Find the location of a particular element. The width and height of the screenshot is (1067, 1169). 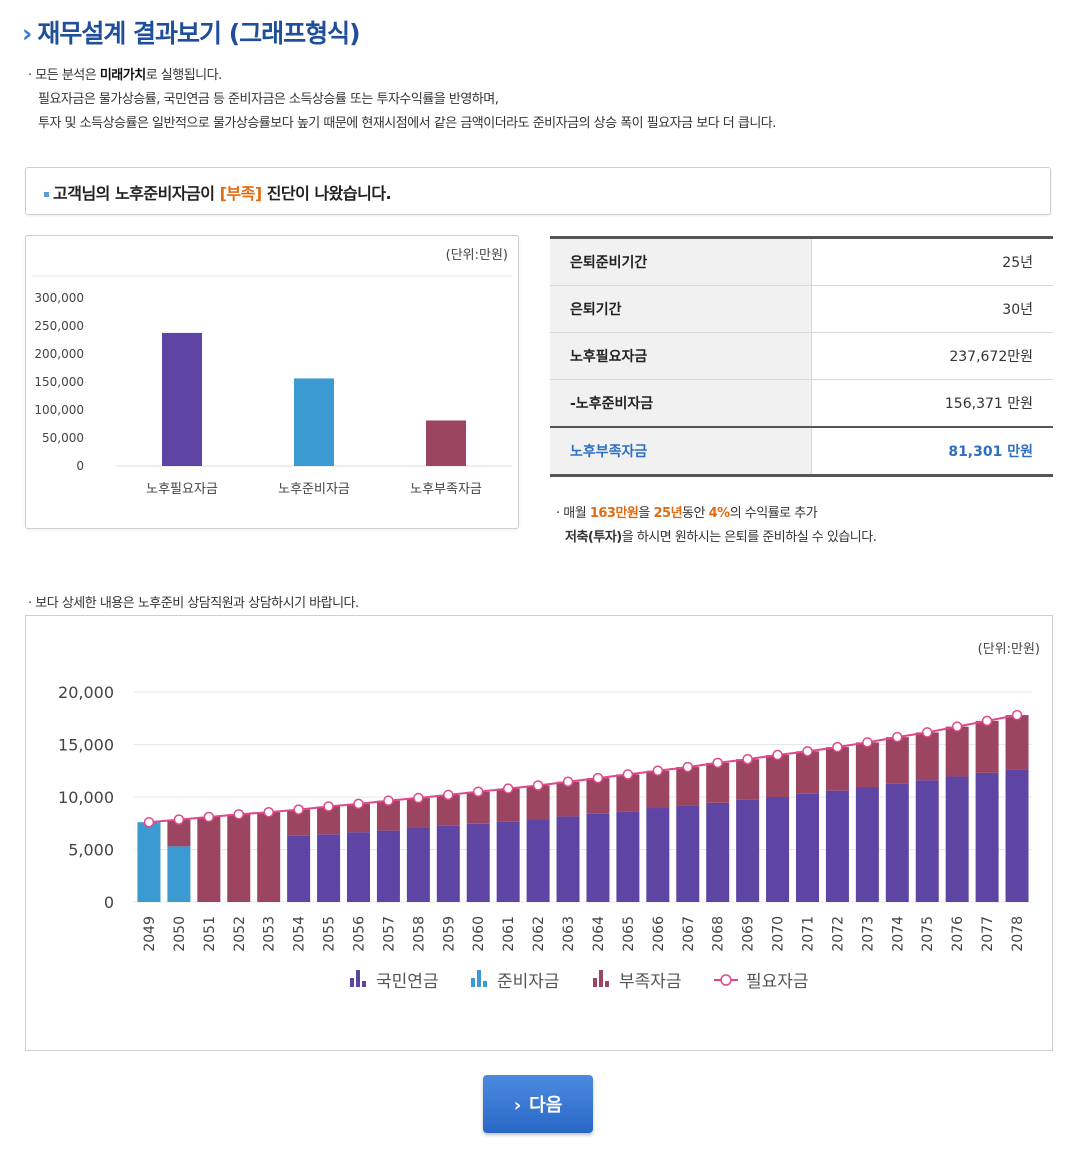

required-point-2070 is located at coordinates (777, 755).